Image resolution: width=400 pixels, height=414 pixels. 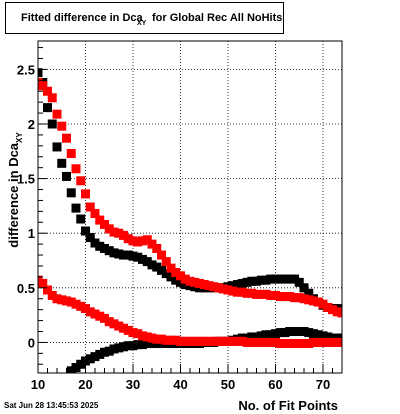 I want to click on x-tick-label: 30, so click(x=133, y=384).